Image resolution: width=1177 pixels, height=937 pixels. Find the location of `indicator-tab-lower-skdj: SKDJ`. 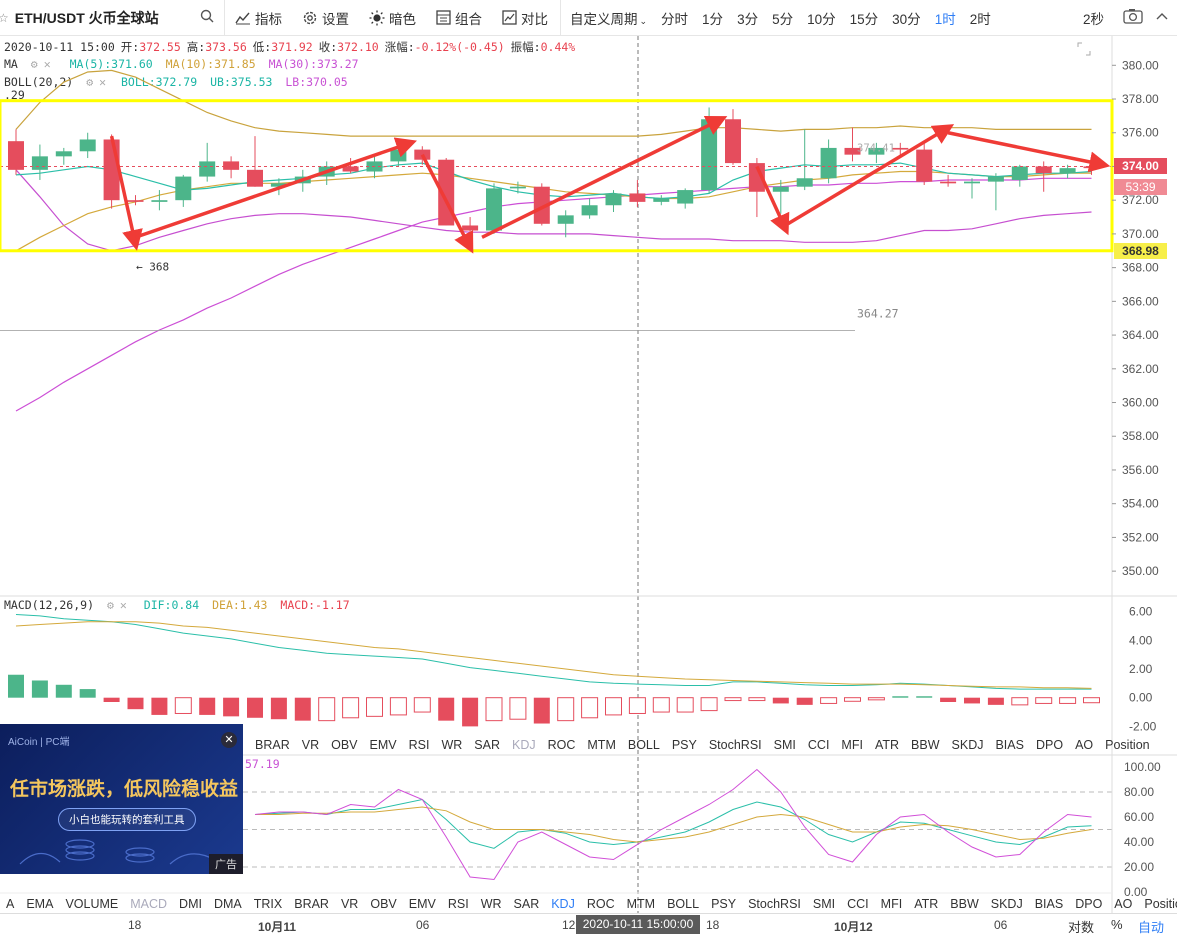

indicator-tab-lower-skdj: SKDJ is located at coordinates (1006, 904).